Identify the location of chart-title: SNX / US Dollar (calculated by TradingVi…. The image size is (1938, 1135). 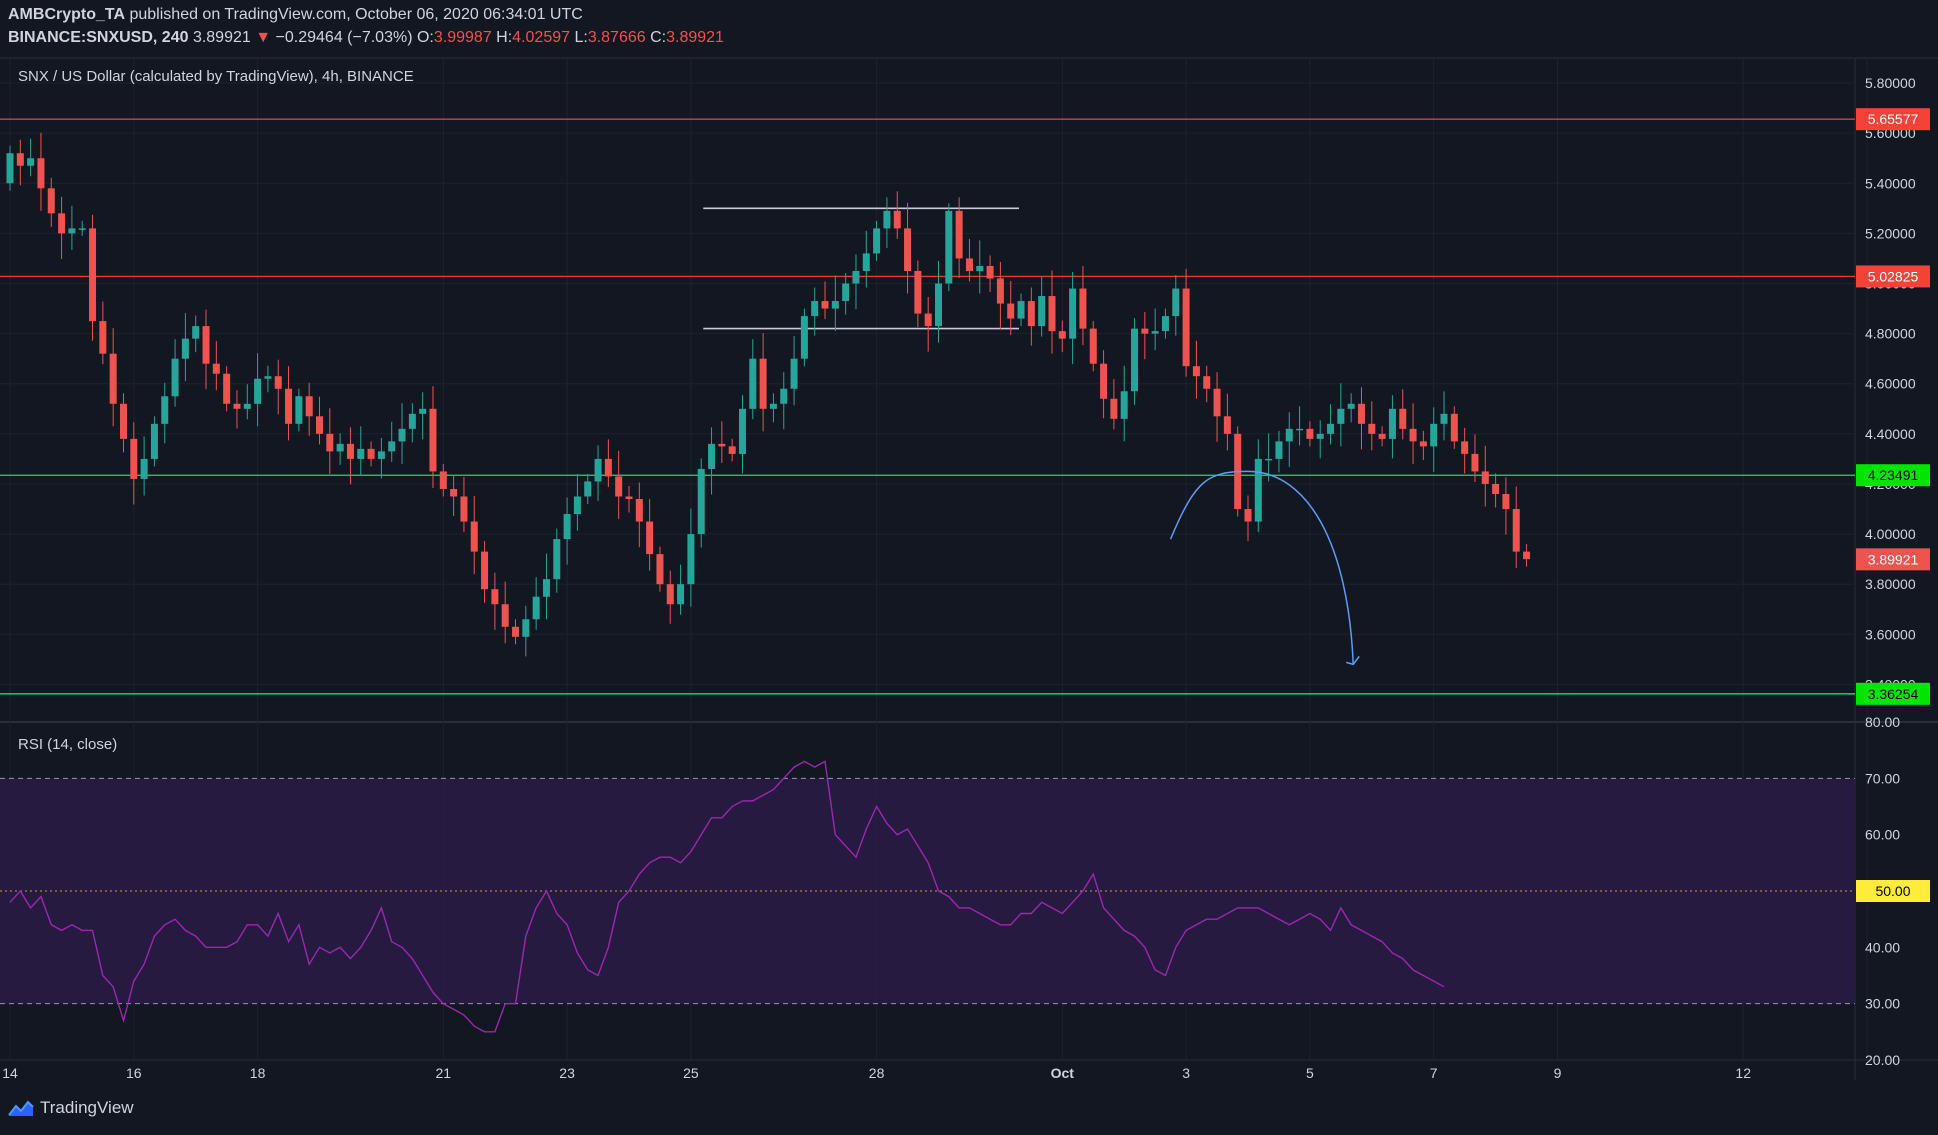
(216, 76).